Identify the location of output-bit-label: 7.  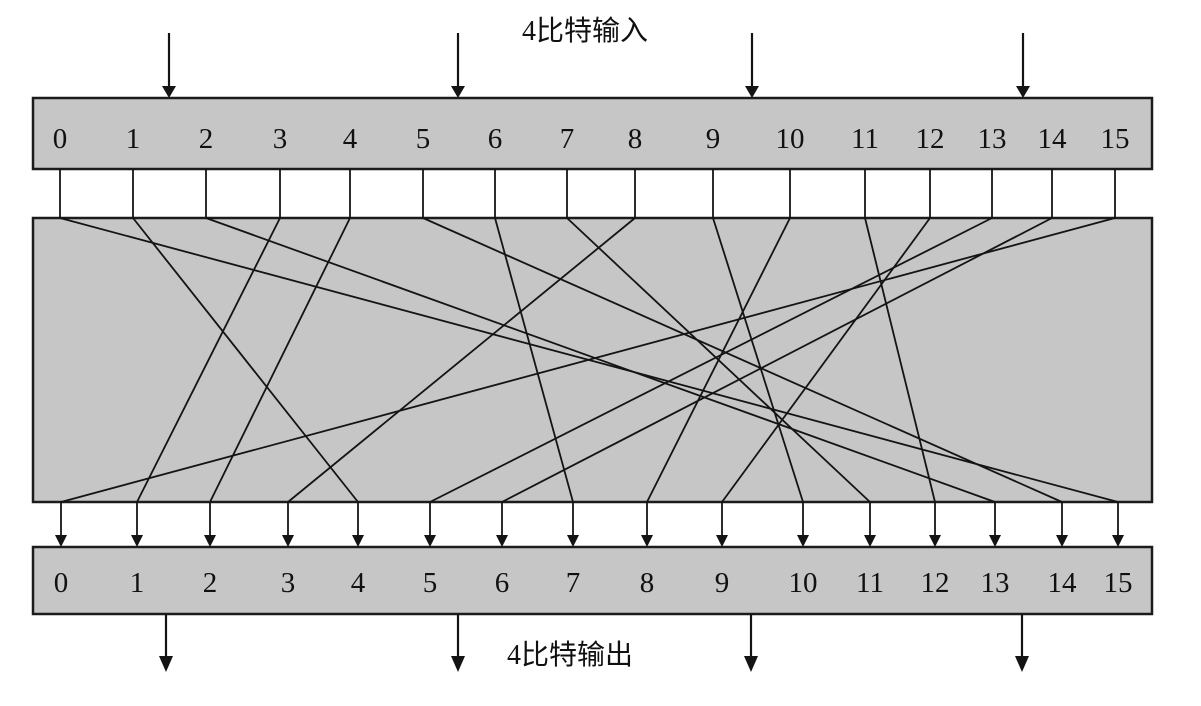
(573, 583).